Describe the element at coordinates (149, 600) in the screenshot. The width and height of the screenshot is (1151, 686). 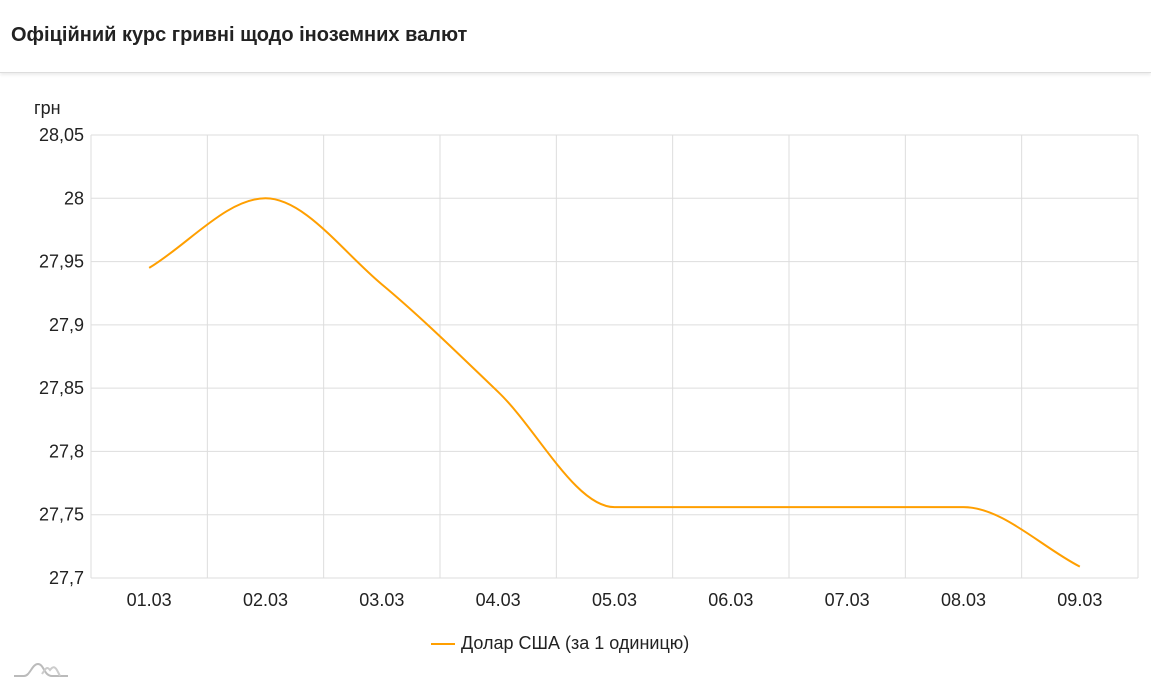
I see `x-tick-label: 01.03` at that location.